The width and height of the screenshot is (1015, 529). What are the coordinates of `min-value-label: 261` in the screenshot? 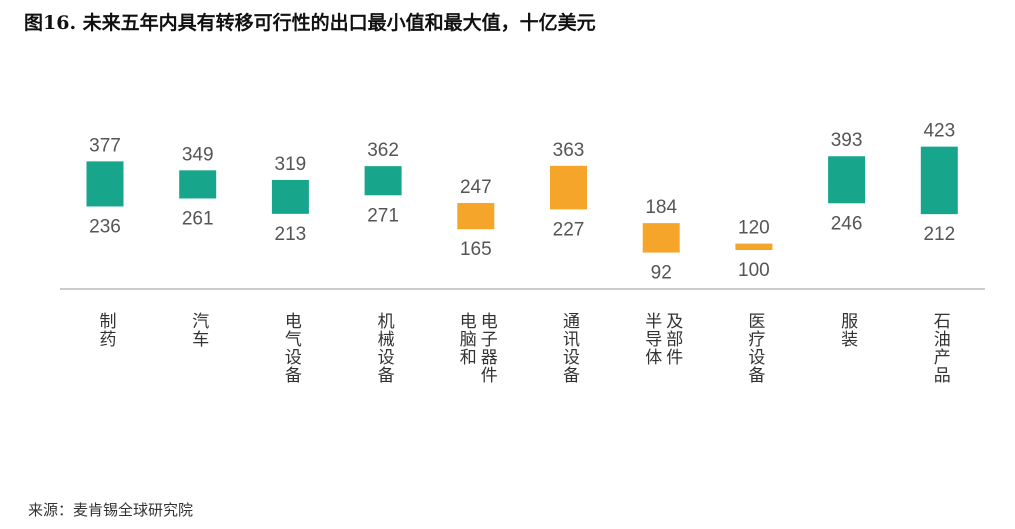 It's located at (198, 218).